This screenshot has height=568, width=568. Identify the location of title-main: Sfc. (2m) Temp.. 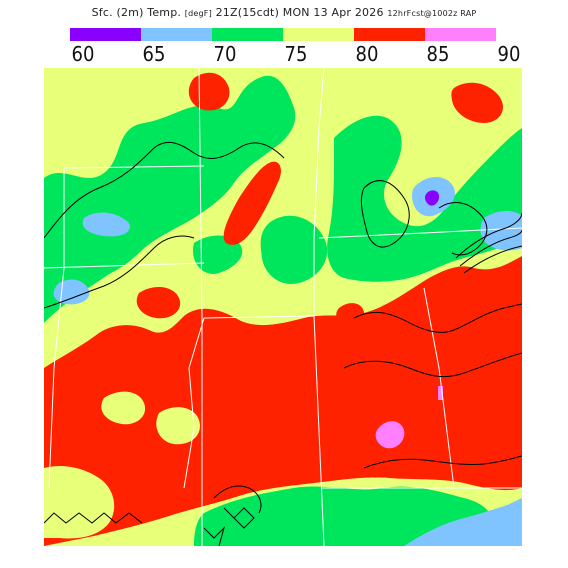
(138, 12).